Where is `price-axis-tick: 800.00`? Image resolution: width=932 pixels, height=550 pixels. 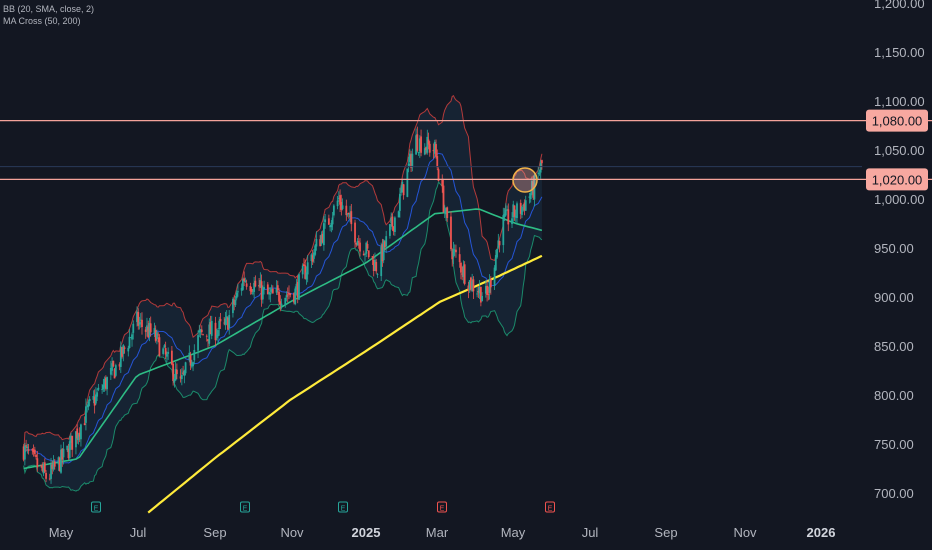 price-axis-tick: 800.00 is located at coordinates (894, 395).